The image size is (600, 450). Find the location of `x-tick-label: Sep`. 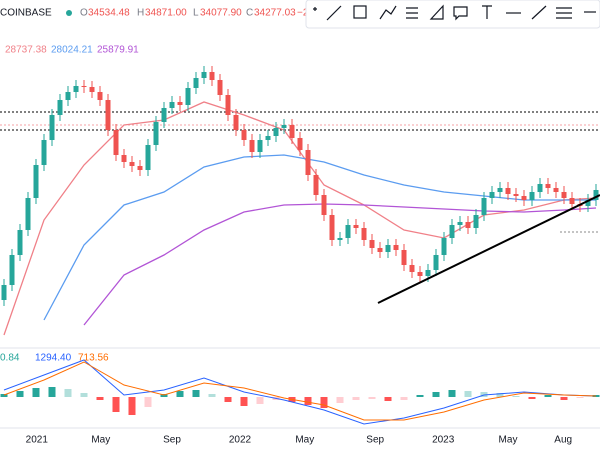

x-tick-label: Sep is located at coordinates (172, 440).